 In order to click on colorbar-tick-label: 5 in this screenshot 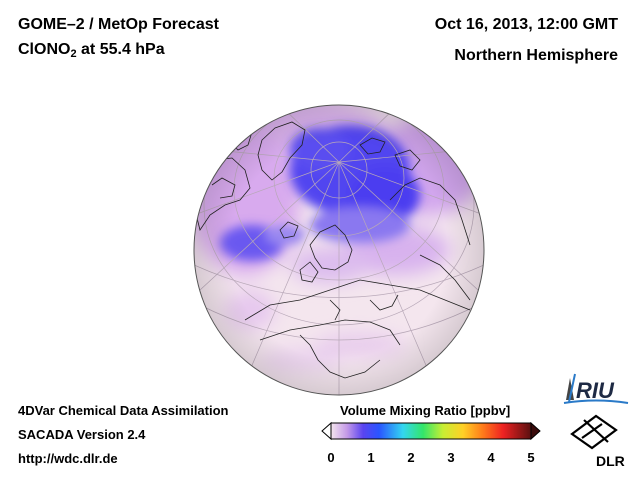, I will do `click(531, 457)`.